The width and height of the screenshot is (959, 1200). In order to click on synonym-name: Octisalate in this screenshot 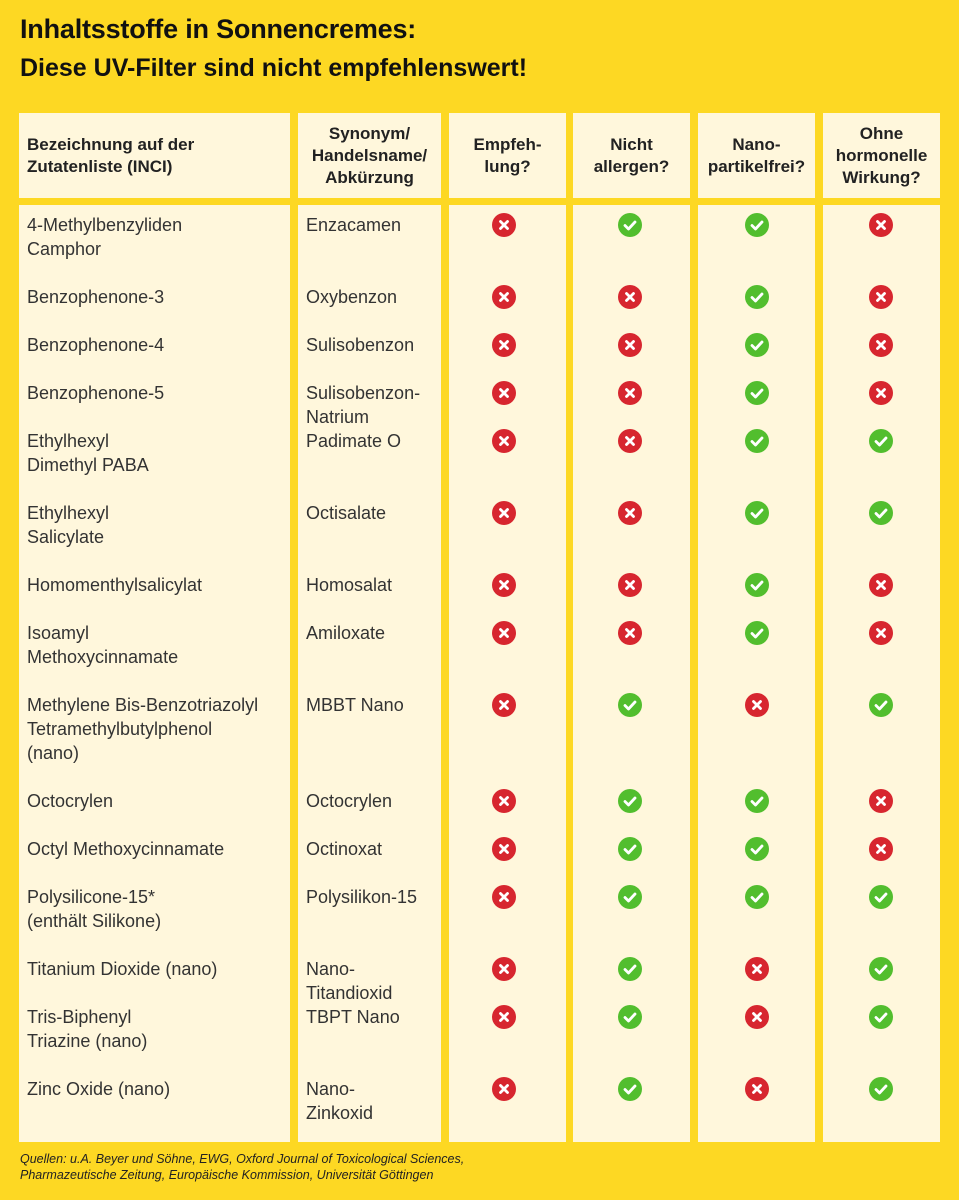, I will do `click(346, 513)`.